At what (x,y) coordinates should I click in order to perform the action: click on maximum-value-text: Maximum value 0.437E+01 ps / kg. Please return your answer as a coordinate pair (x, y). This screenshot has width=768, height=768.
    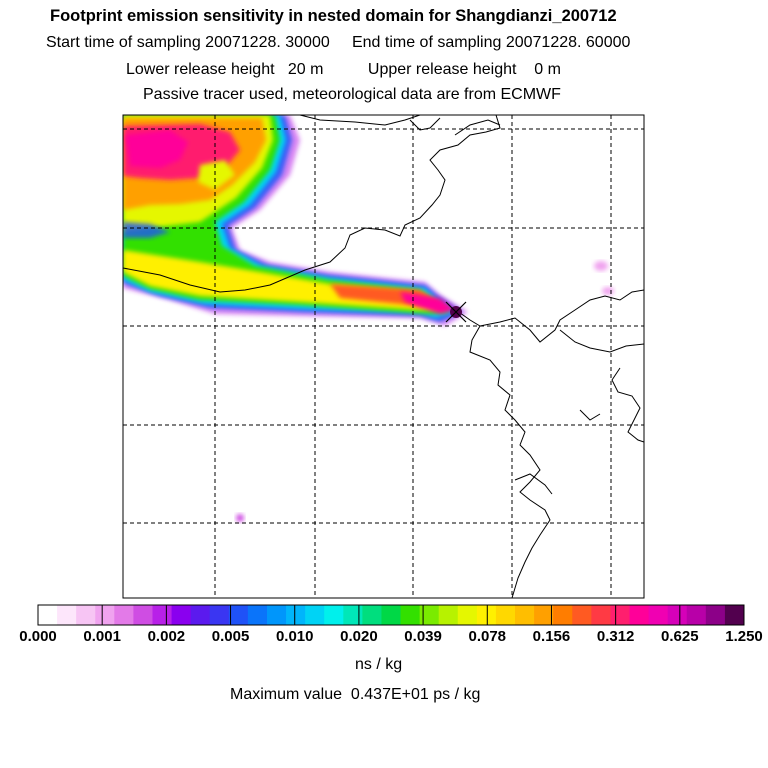
    Looking at the image, I should click on (355, 694).